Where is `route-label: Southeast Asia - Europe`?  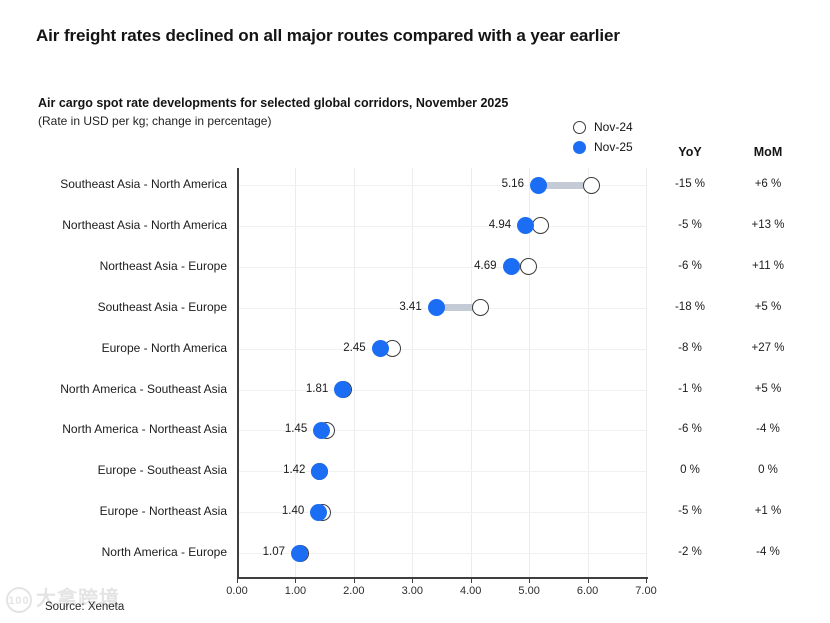 route-label: Southeast Asia - Europe is located at coordinates (162, 306).